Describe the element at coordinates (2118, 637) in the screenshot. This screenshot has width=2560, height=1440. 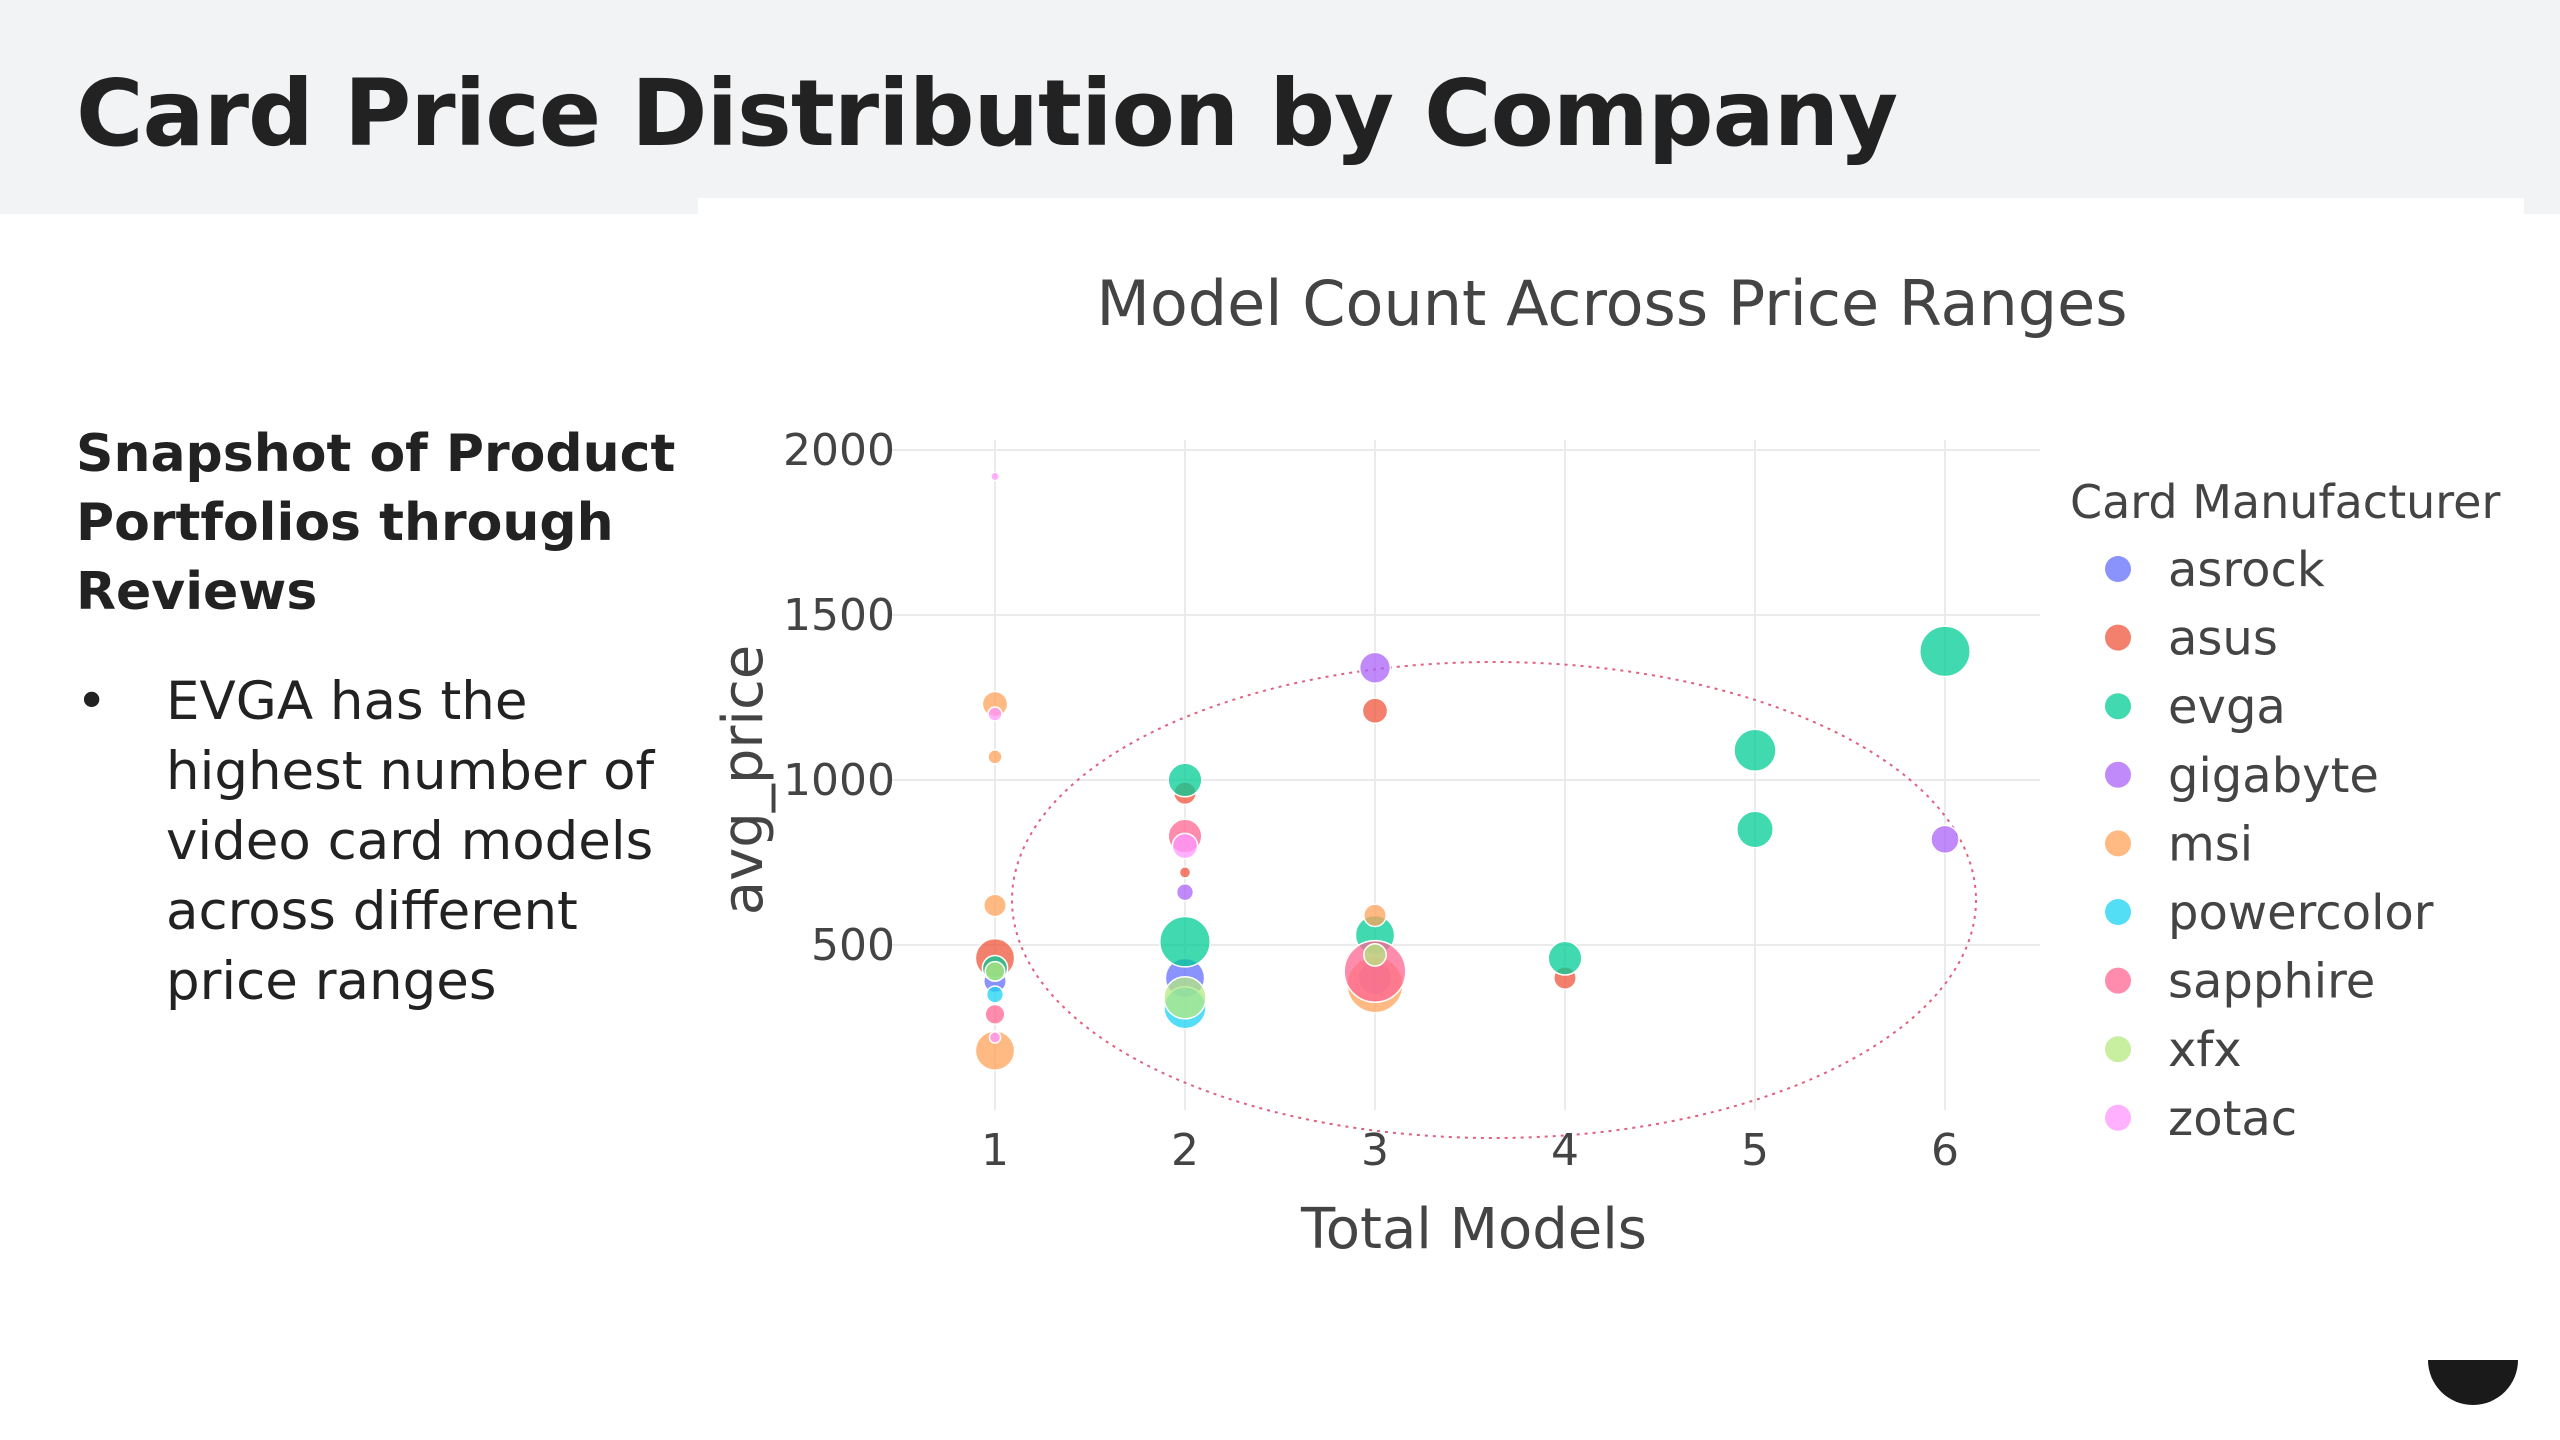
I see `legend-marker-asus` at that location.